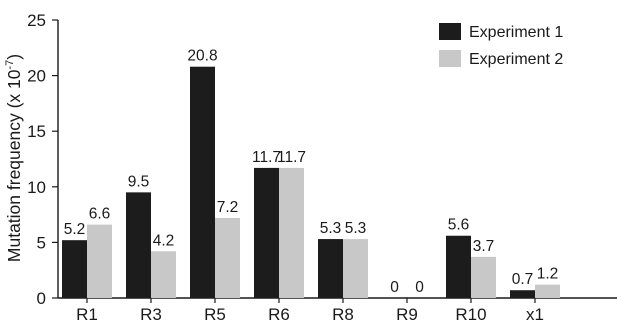 The image size is (621, 328). I want to click on y-tick-label: 5, so click(41, 242).